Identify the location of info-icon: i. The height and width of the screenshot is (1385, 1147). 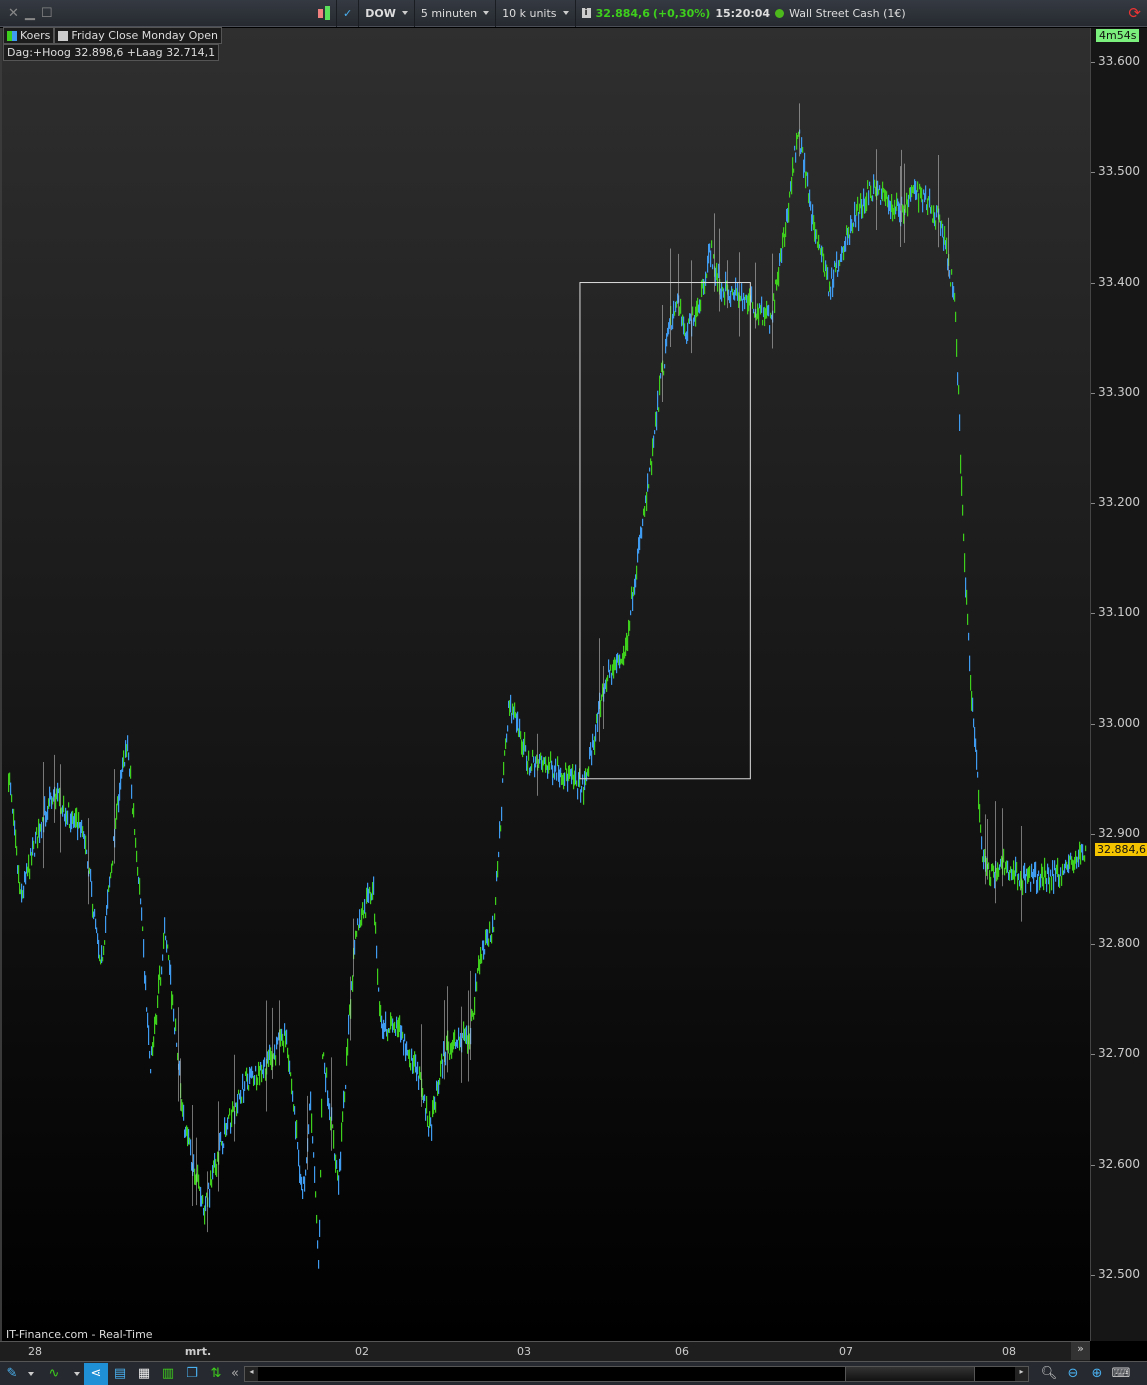
(586, 13).